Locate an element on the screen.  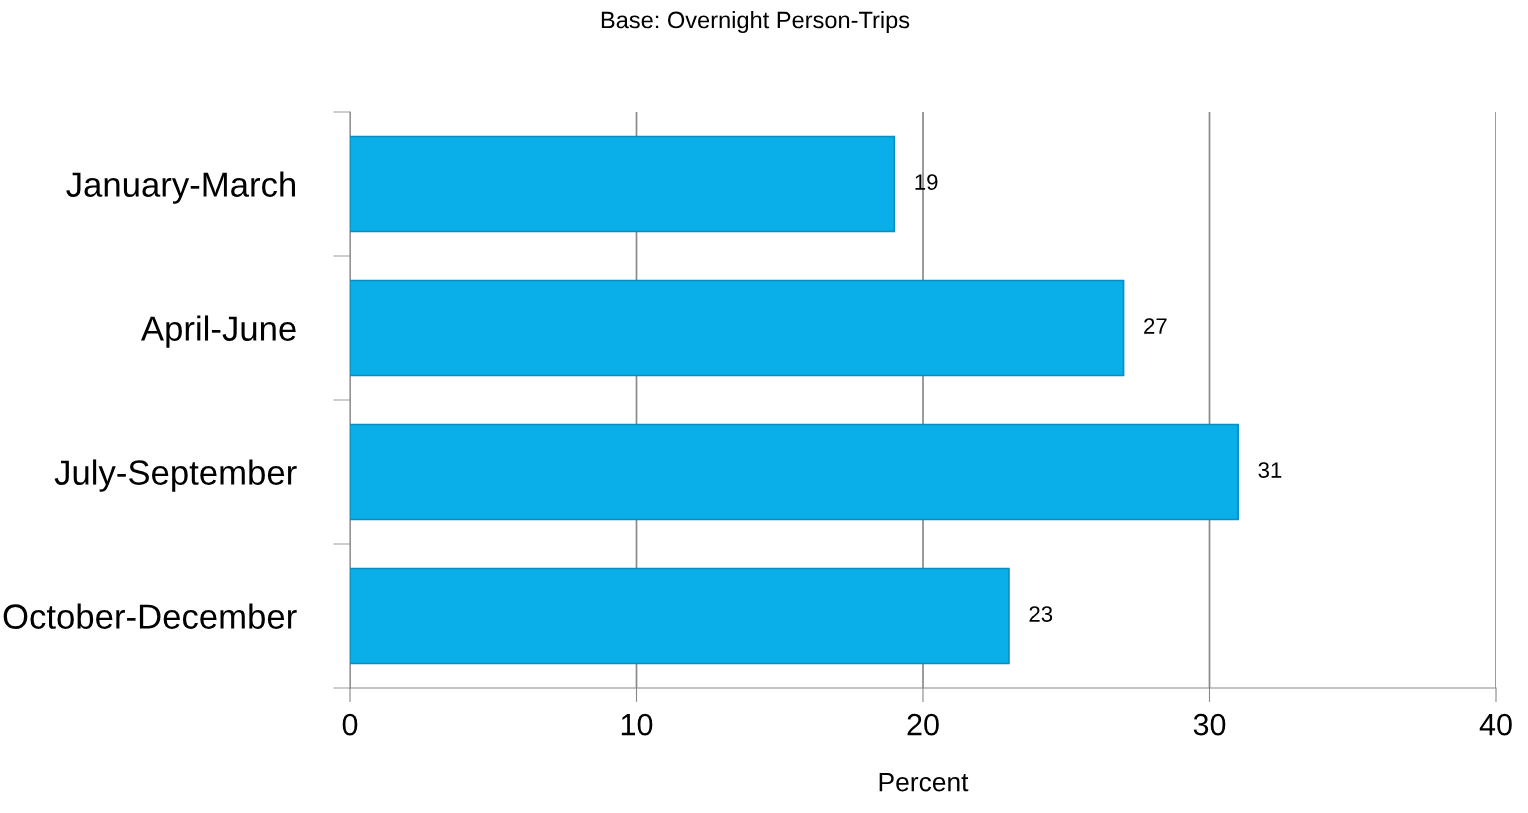
y-tick-label: April-June is located at coordinates (218, 331).